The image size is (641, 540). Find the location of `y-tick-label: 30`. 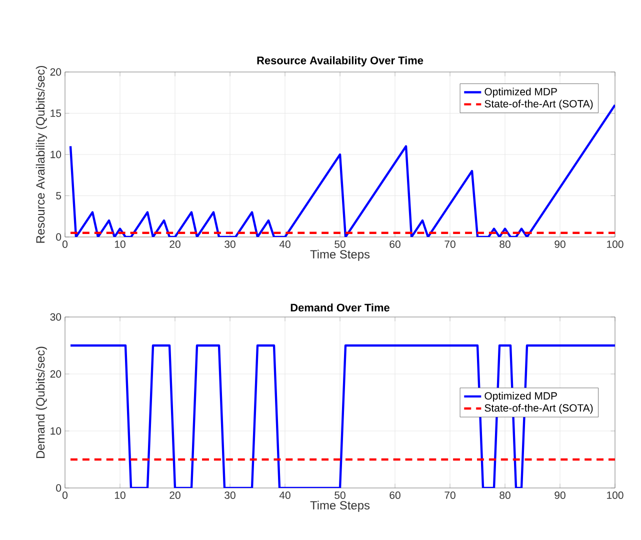

y-tick-label: 30 is located at coordinates (56, 317).